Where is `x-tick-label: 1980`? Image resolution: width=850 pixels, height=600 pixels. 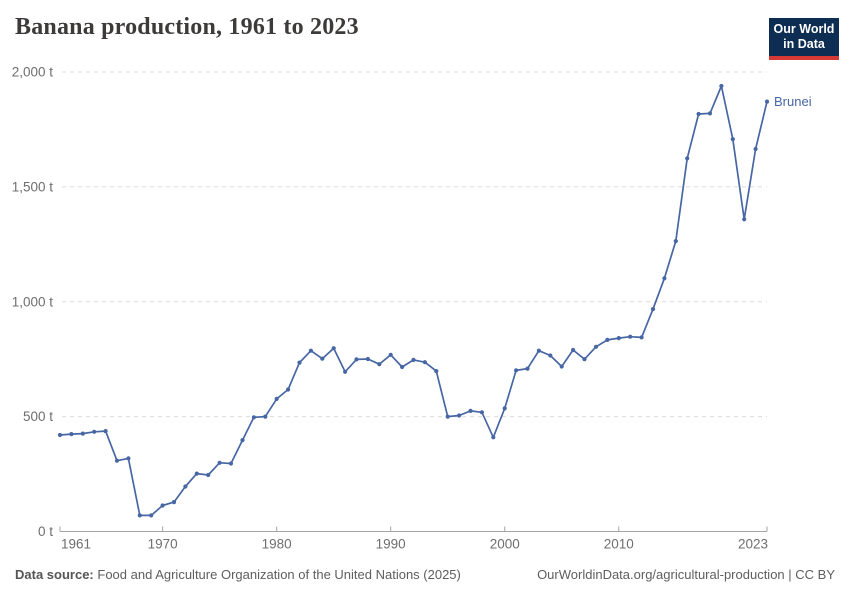 x-tick-label: 1980 is located at coordinates (277, 544).